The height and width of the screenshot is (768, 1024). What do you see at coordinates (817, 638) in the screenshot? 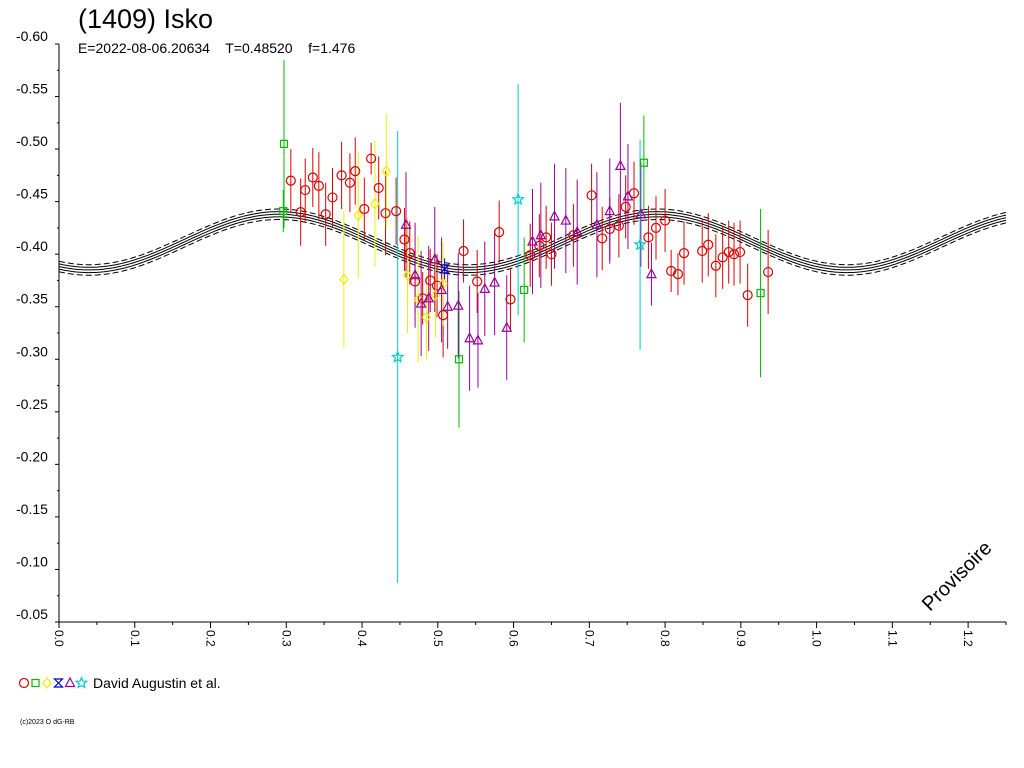
I see `x-tick-label: 1.0` at bounding box center [817, 638].